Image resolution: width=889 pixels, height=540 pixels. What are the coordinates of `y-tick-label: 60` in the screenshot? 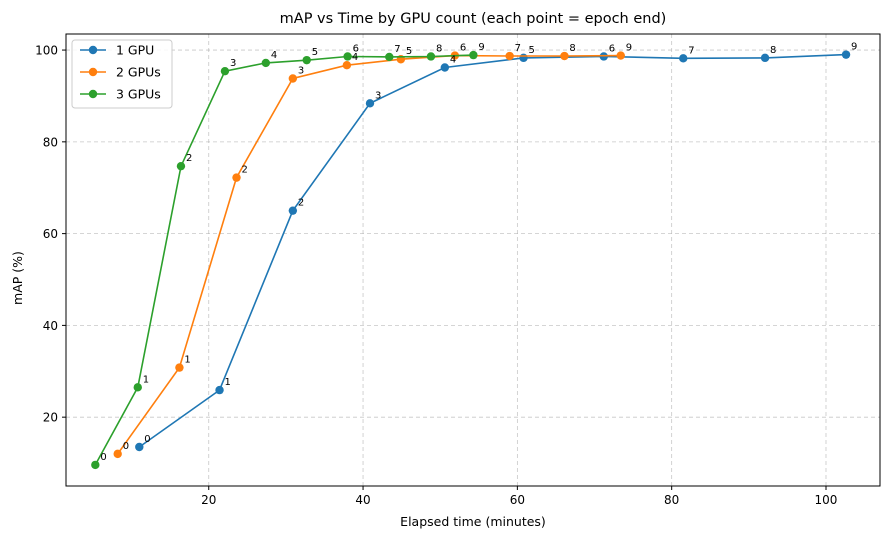 It's located at (50, 234).